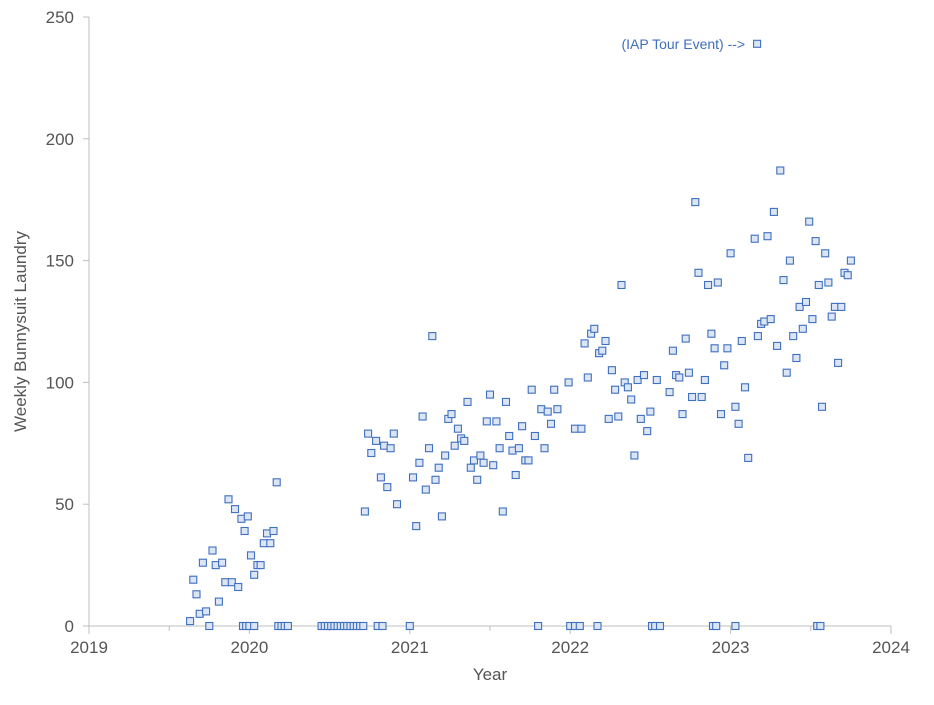  Describe the element at coordinates (20, 331) in the screenshot. I see `y-axis-label: Weekly Bunnysuit Laundry` at that location.